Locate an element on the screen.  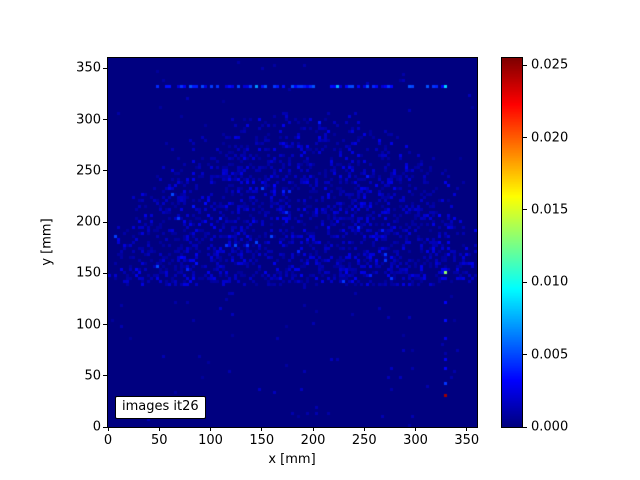
x-tick-label: 200 is located at coordinates (313, 440).